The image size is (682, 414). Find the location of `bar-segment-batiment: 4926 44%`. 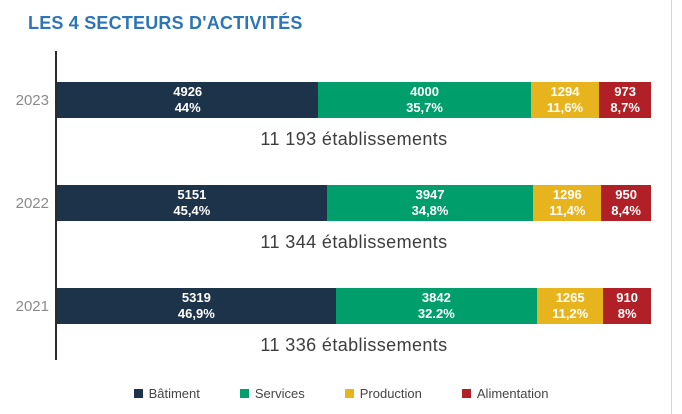

bar-segment-batiment: 4926 44% is located at coordinates (188, 100).